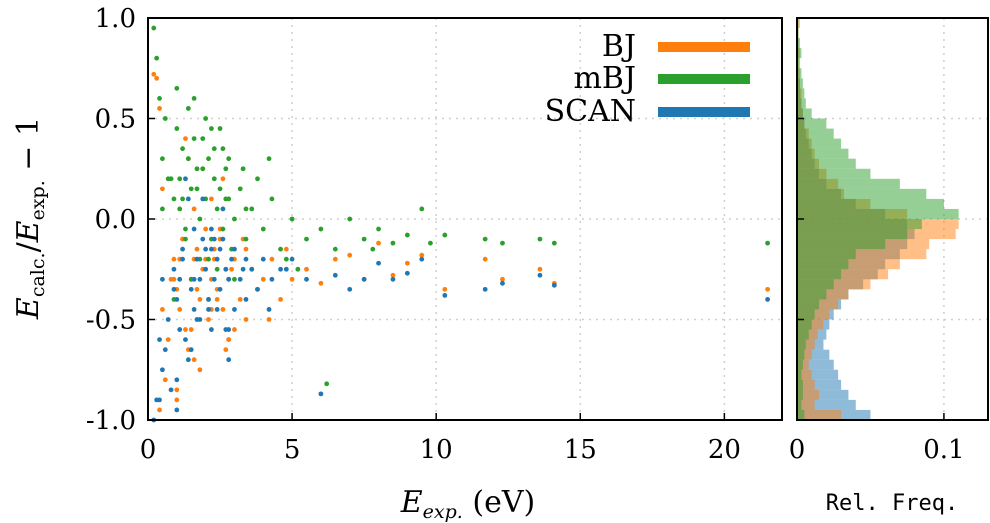  What do you see at coordinates (28, 231) in the screenshot?
I see `y-axis-label-denominator: E` at bounding box center [28, 231].